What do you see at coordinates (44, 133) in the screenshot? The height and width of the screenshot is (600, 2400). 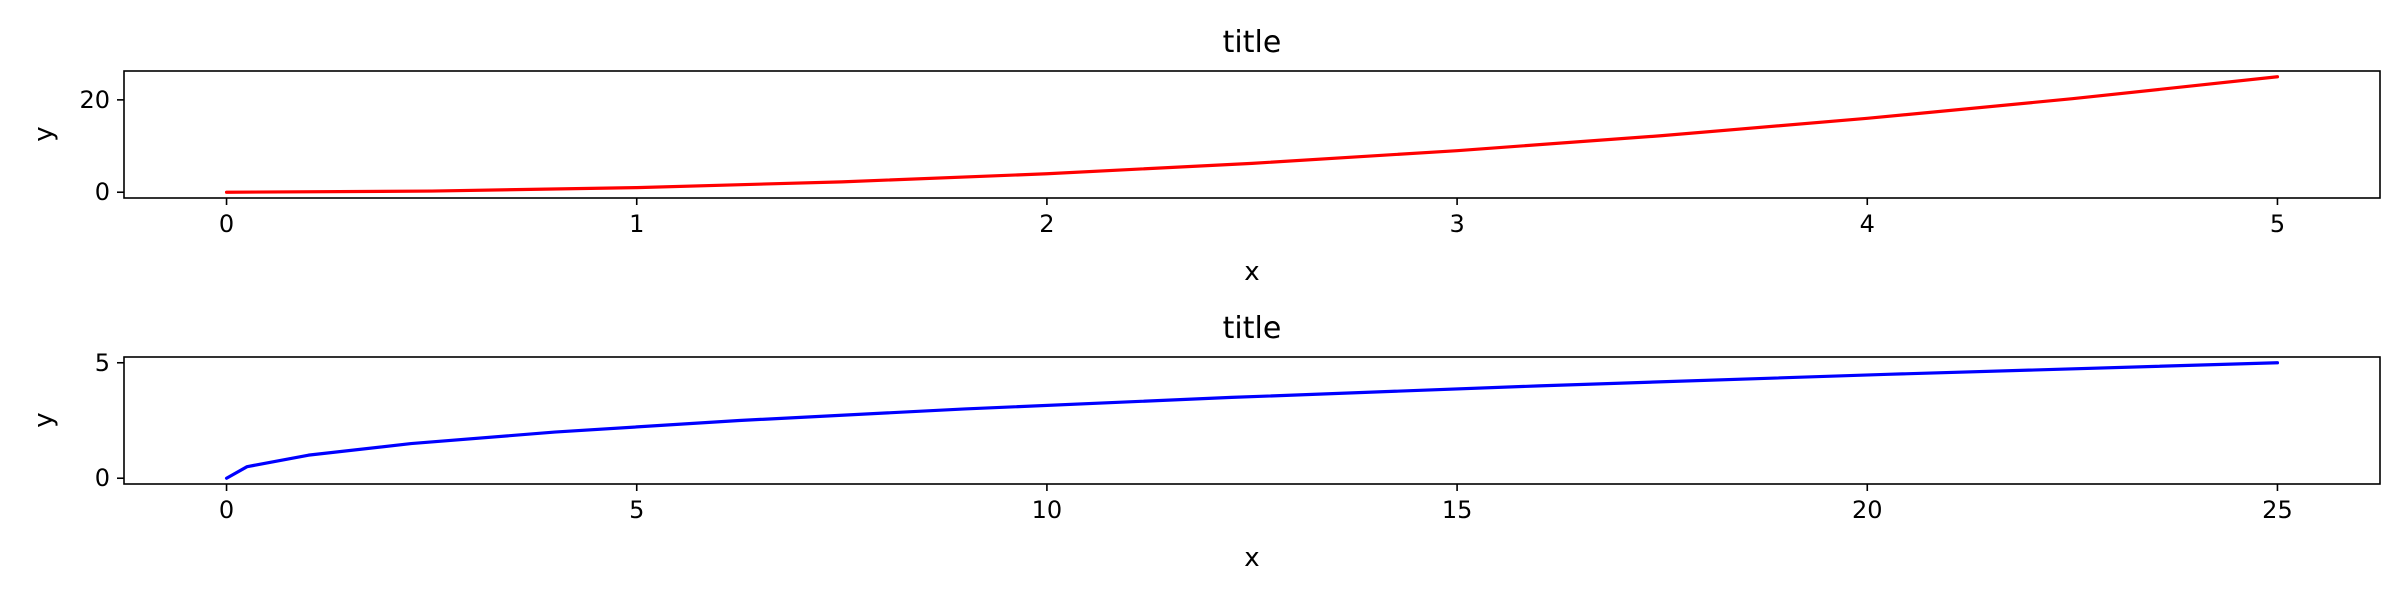 I see `subplot-1-y-axis-label: y` at bounding box center [44, 133].